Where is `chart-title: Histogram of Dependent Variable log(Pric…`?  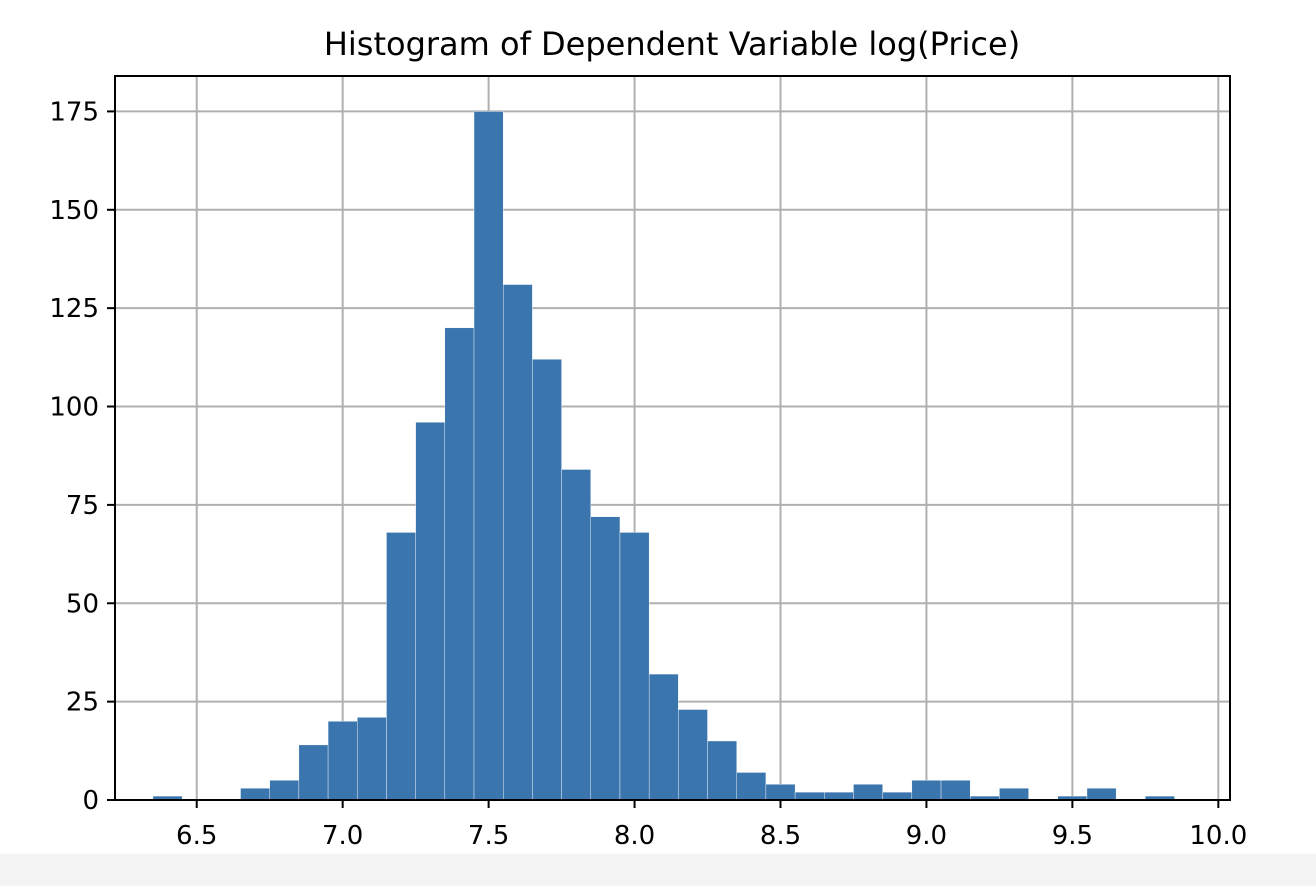
chart-title: Histogram of Dependent Variable log(Pric… is located at coordinates (672, 44).